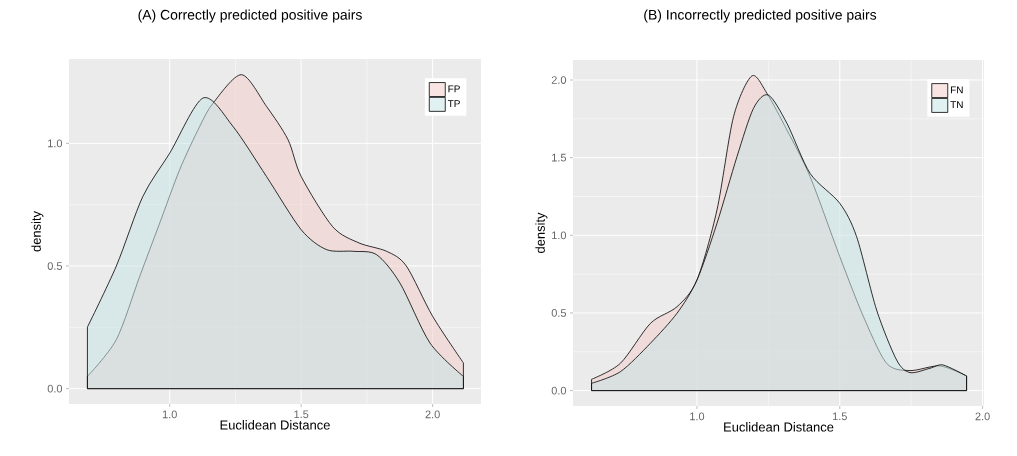 The image size is (1017, 456). What do you see at coordinates (956, 90) in the screenshot?
I see `legend-label: FN` at bounding box center [956, 90].